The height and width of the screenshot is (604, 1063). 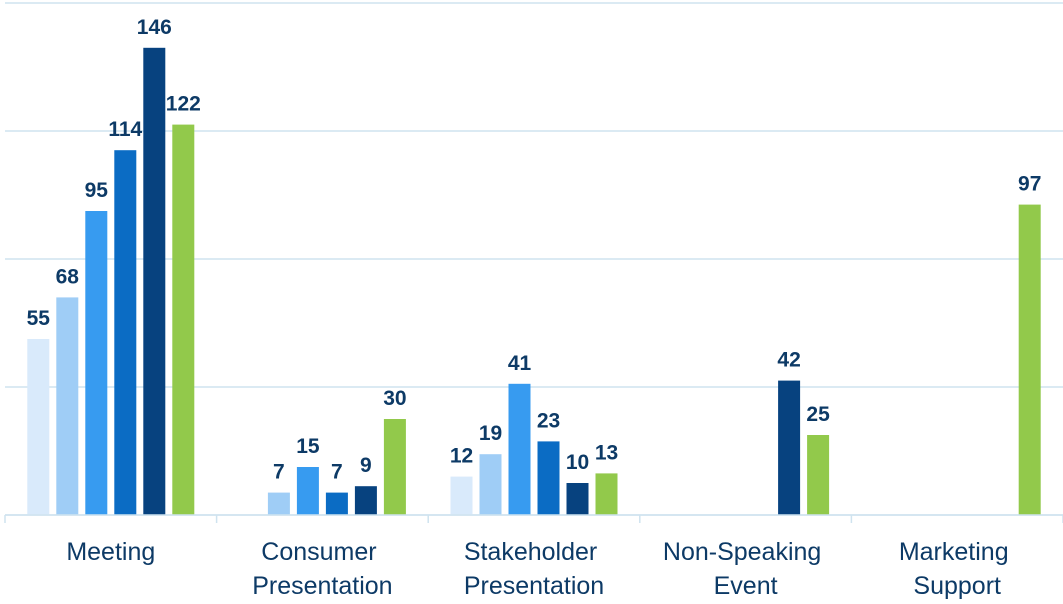 What do you see at coordinates (125, 129) in the screenshot?
I see `data-label: 114` at bounding box center [125, 129].